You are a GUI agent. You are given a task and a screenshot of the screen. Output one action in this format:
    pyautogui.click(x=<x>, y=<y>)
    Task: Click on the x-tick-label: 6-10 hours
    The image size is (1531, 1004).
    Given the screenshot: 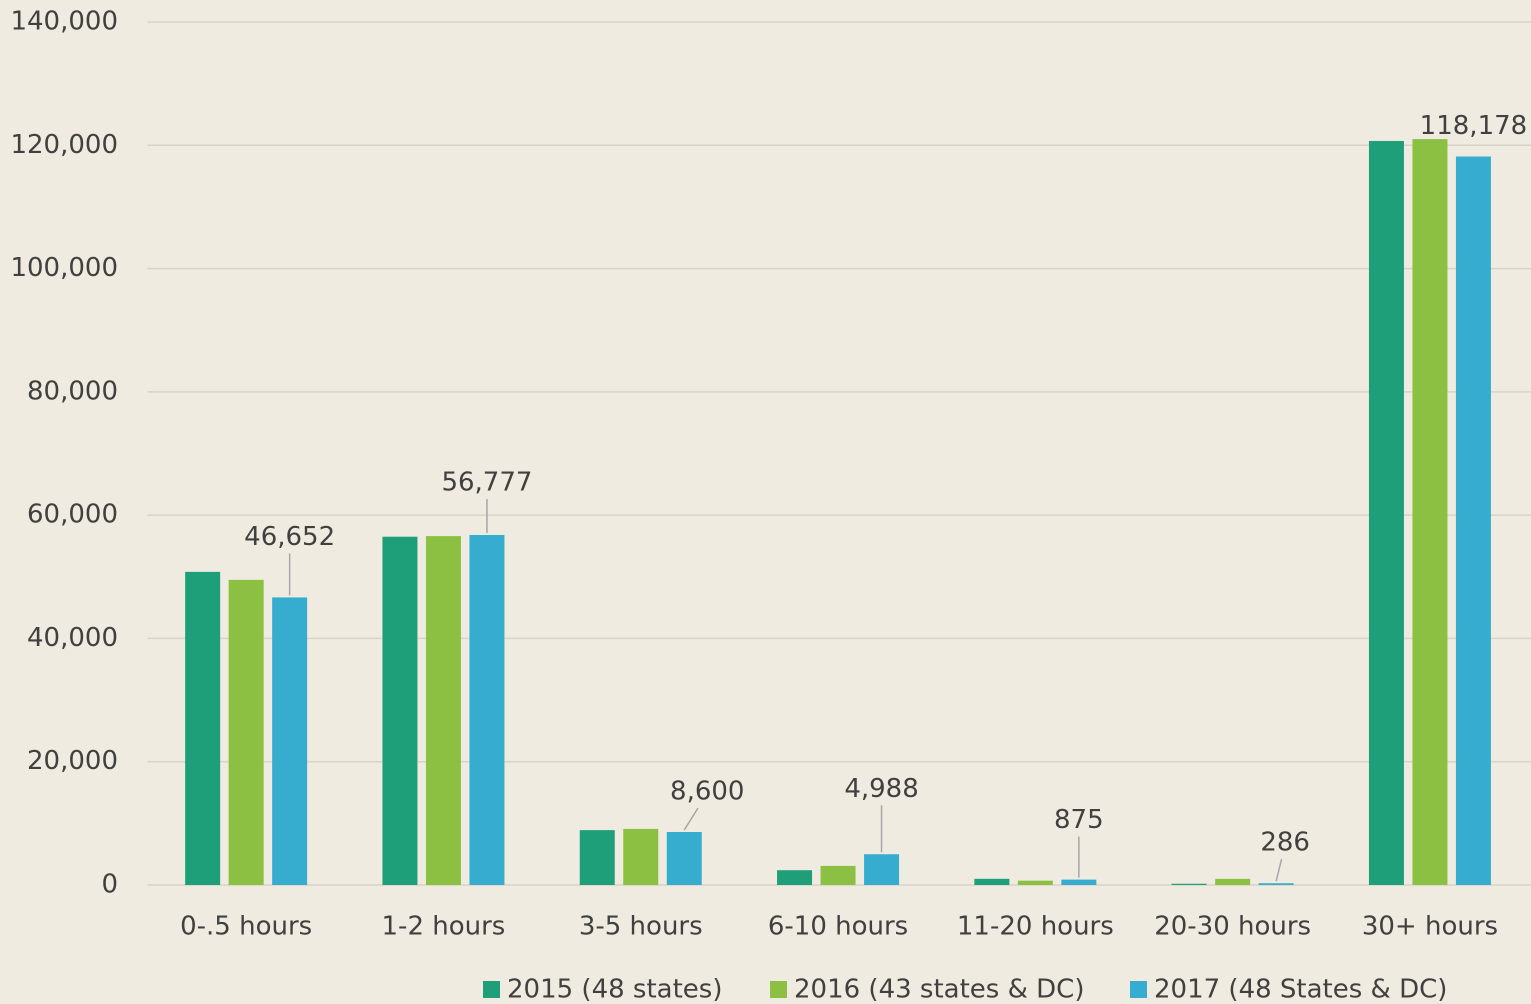 What is the action you would take?
    pyautogui.click(x=838, y=927)
    